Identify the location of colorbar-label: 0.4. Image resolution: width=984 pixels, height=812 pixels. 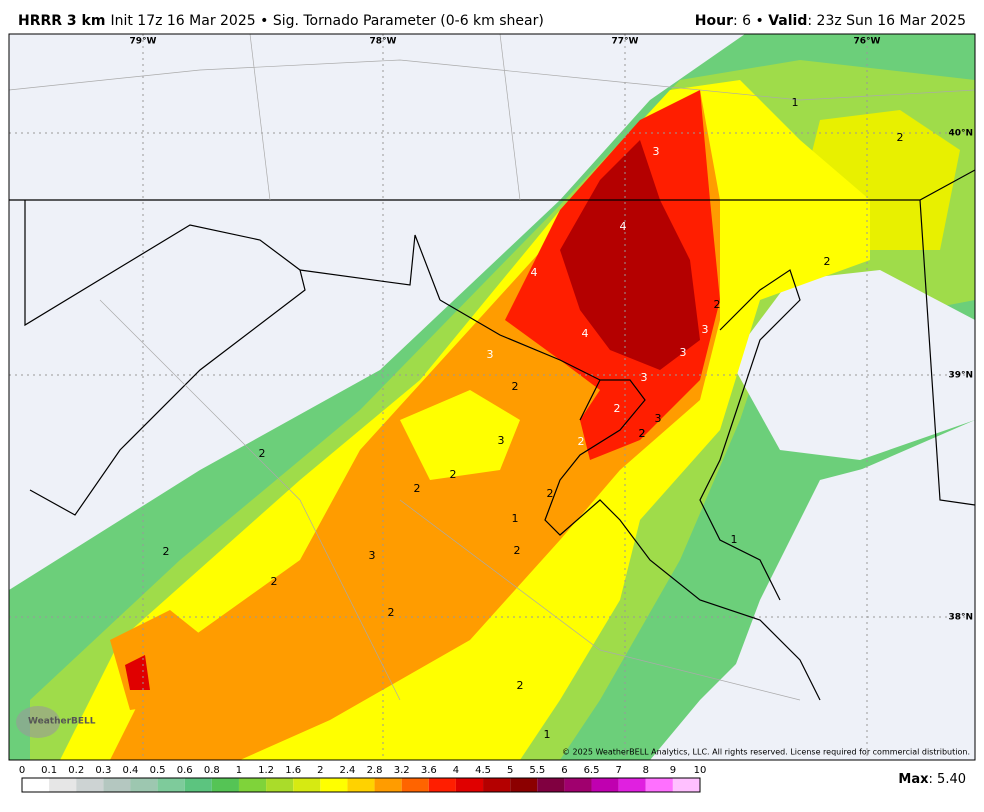
(131, 770).